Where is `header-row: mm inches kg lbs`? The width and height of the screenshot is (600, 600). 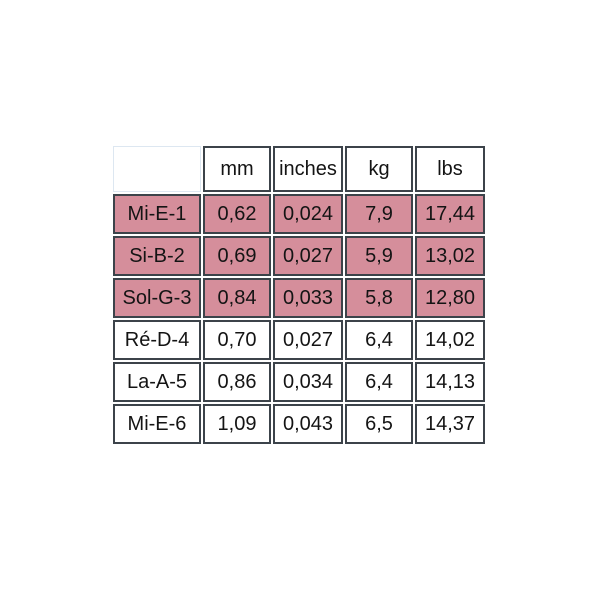 header-row: mm inches kg lbs is located at coordinates (299, 169).